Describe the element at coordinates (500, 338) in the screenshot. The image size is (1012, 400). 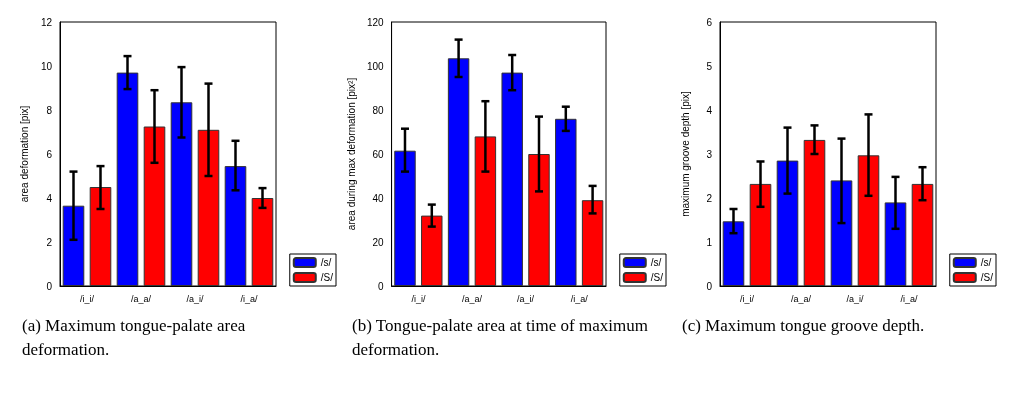
I see `text: (b) Tongue-palate area at time of maximum deformation.` at that location.